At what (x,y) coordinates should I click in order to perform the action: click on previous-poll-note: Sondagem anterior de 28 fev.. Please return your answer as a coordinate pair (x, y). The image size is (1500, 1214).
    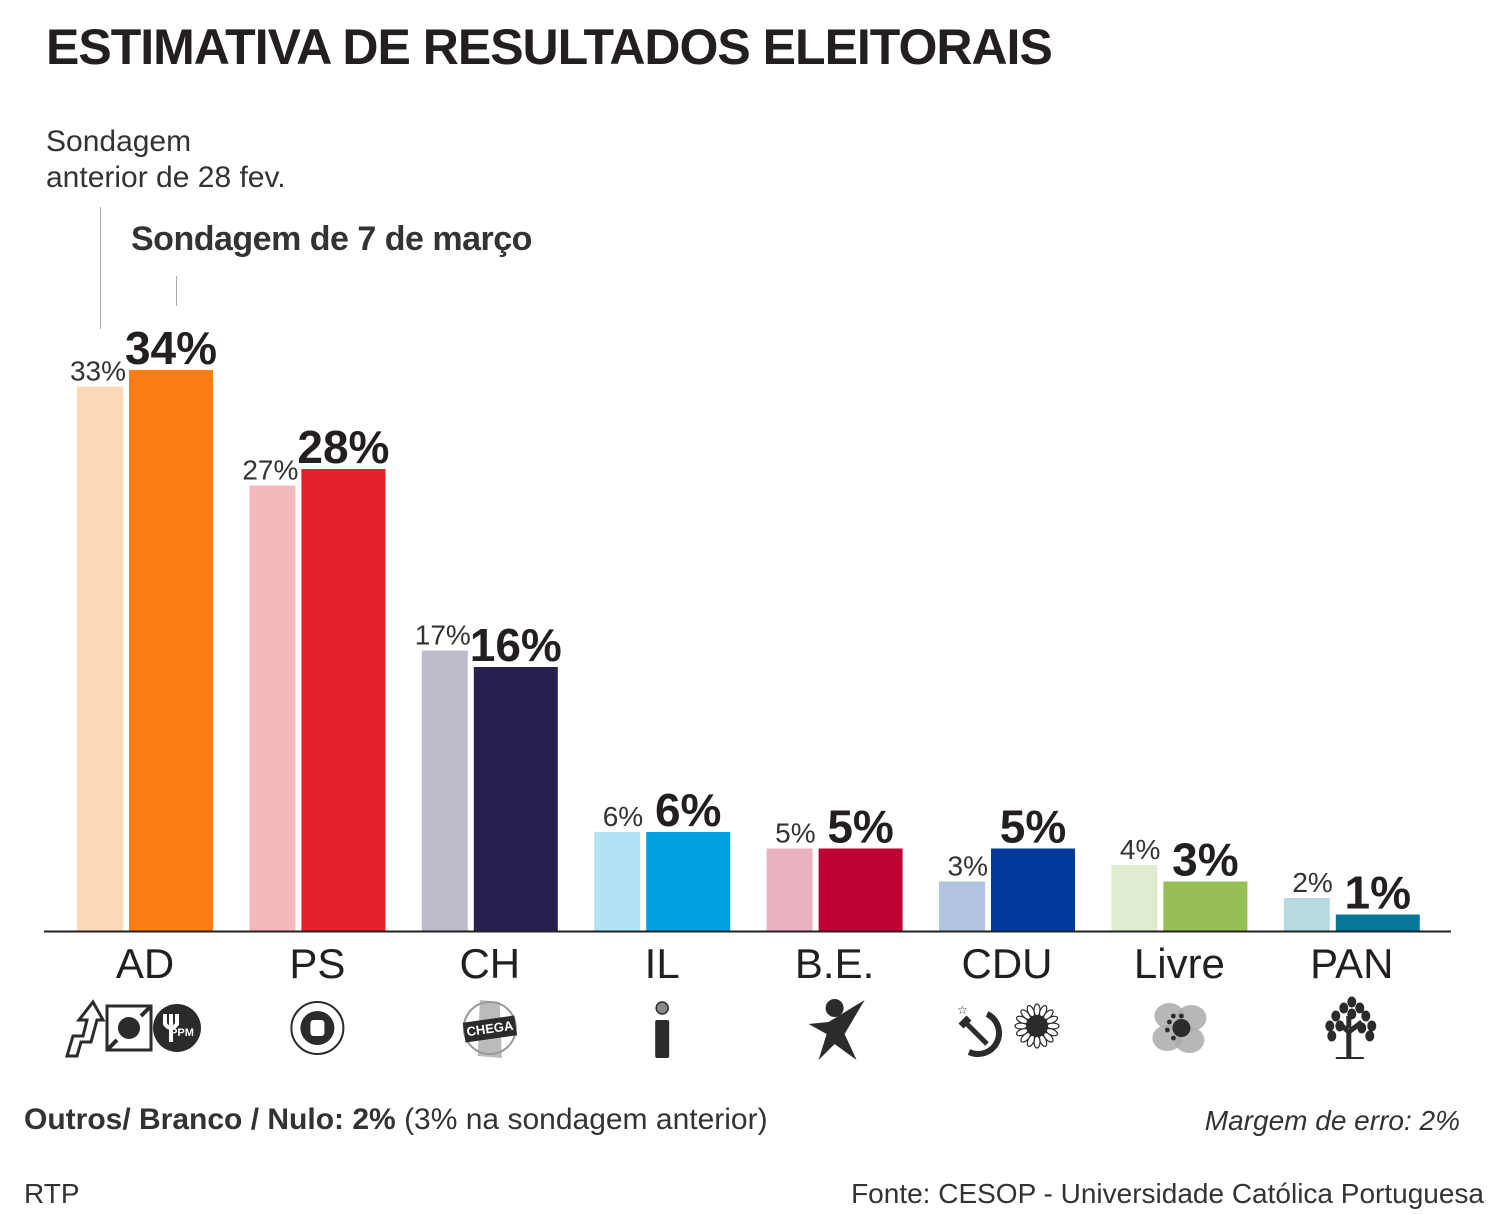
    Looking at the image, I should click on (166, 160).